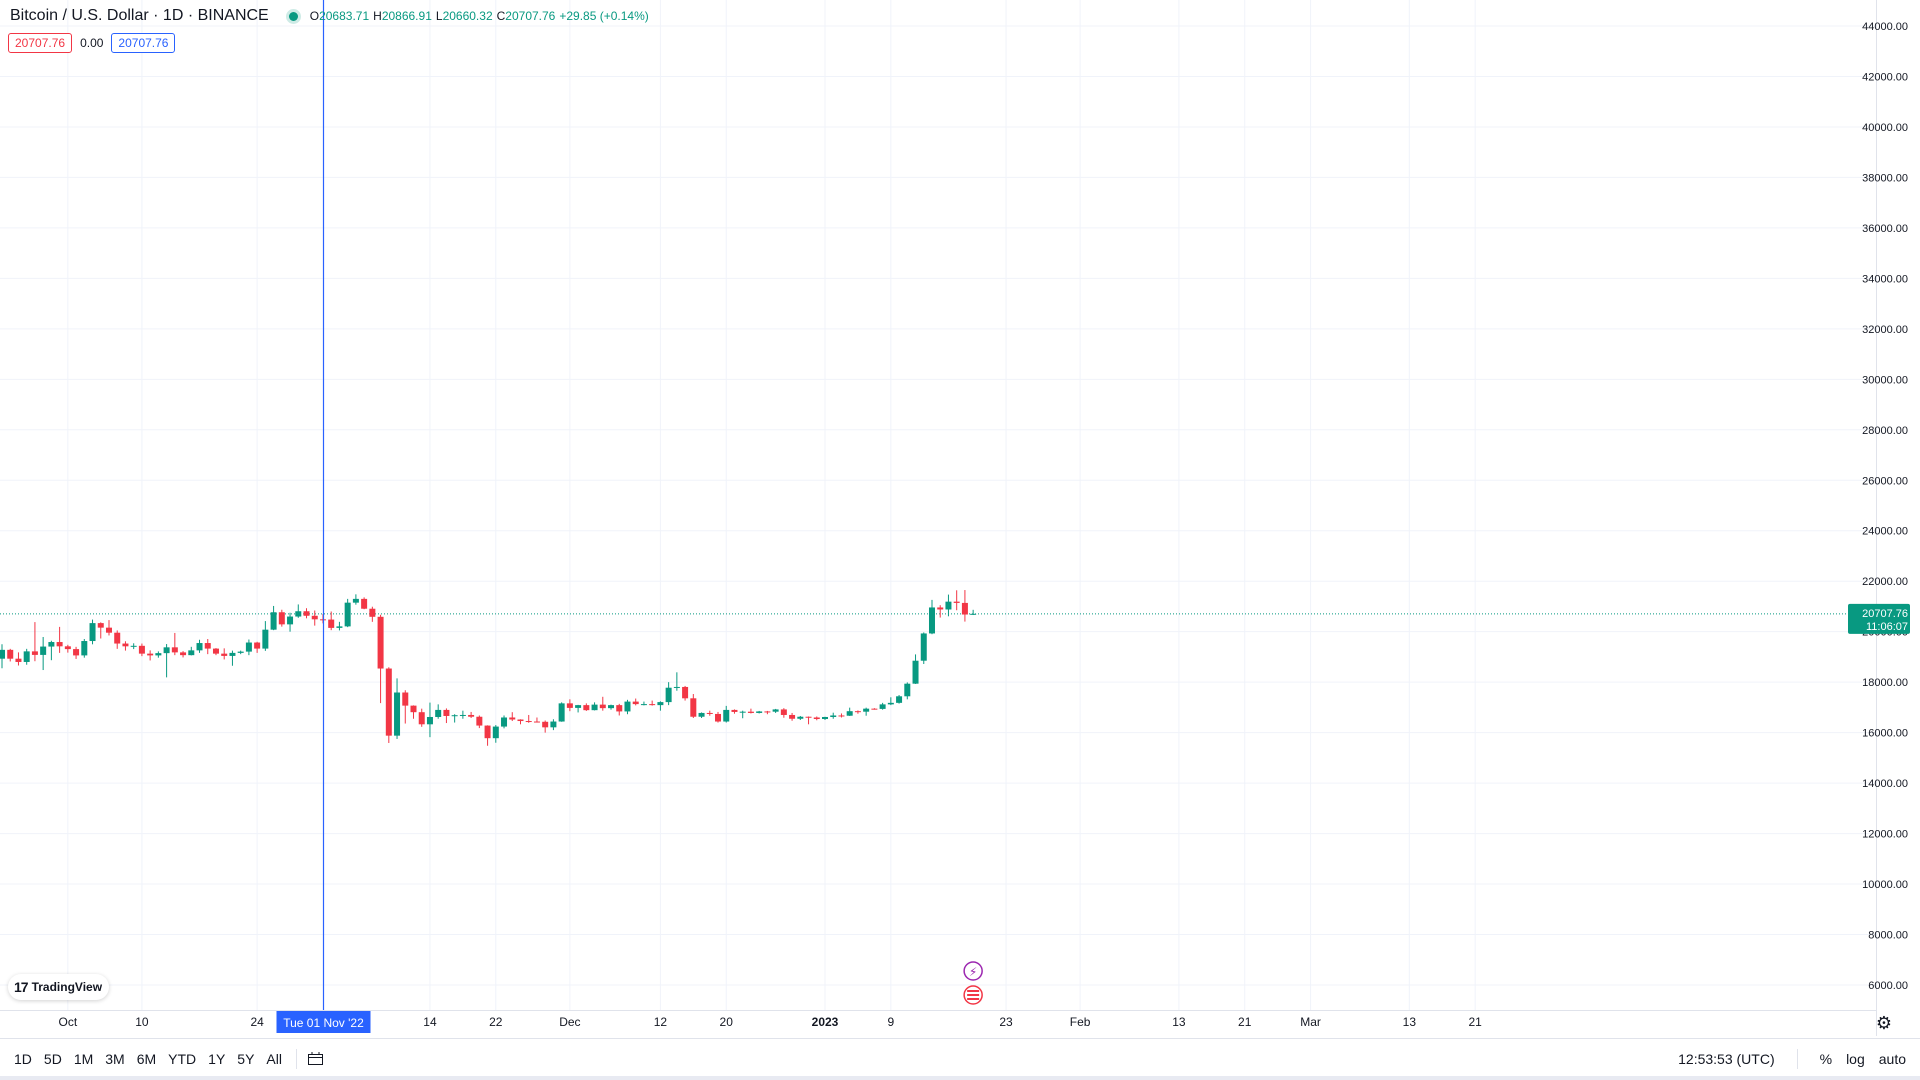 The image size is (1920, 1080). Describe the element at coordinates (115, 1058) in the screenshot. I see `range-3m-button: 3M` at that location.